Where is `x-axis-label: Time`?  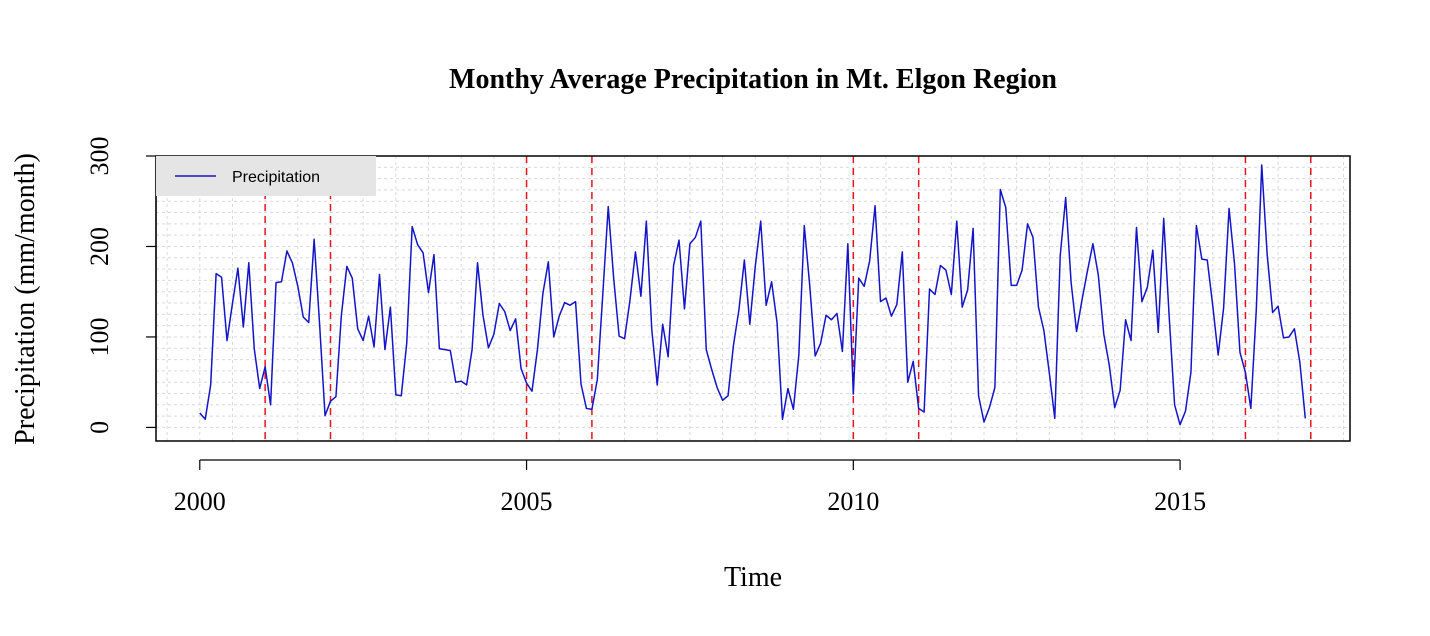
x-axis-label: Time is located at coordinates (753, 577).